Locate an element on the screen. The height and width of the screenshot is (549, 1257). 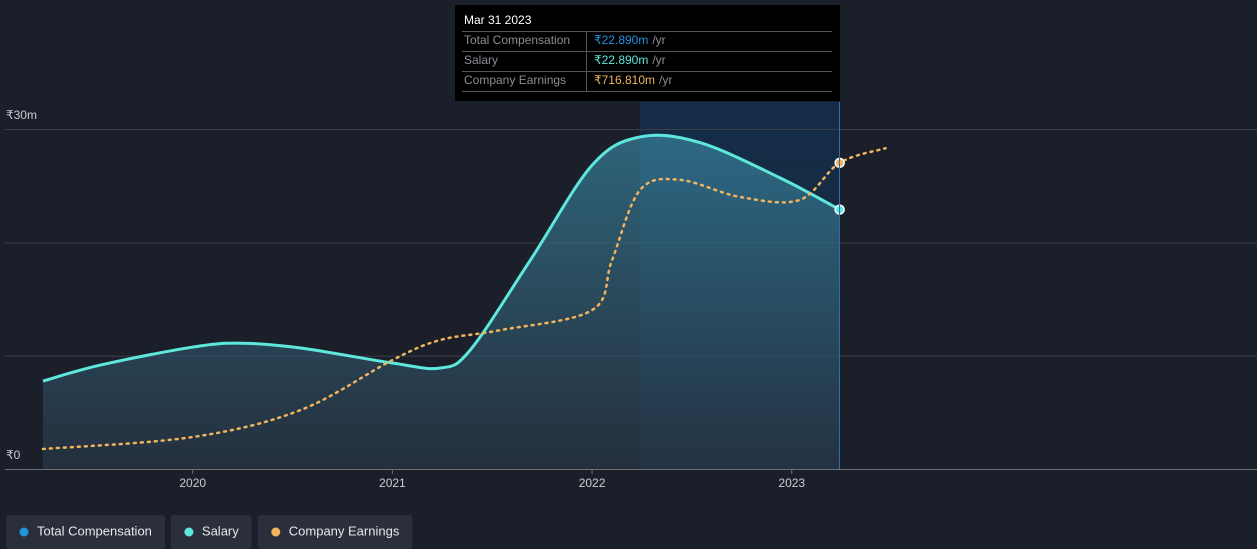
x-tick-label: 2023 is located at coordinates (791, 483).